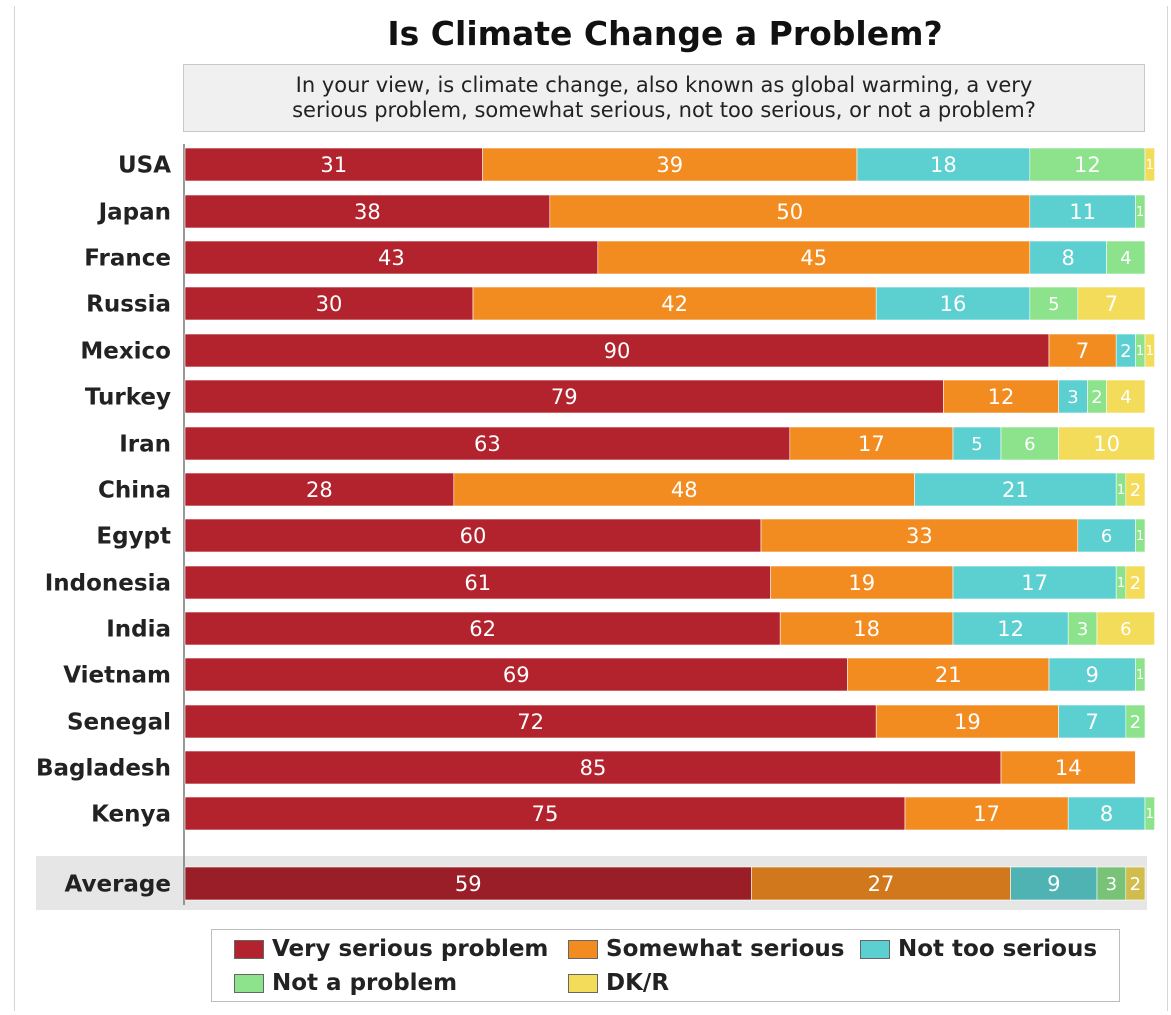 The height and width of the screenshot is (1015, 1171). I want to click on bar-mexico-dk-r, so click(1149, 350).